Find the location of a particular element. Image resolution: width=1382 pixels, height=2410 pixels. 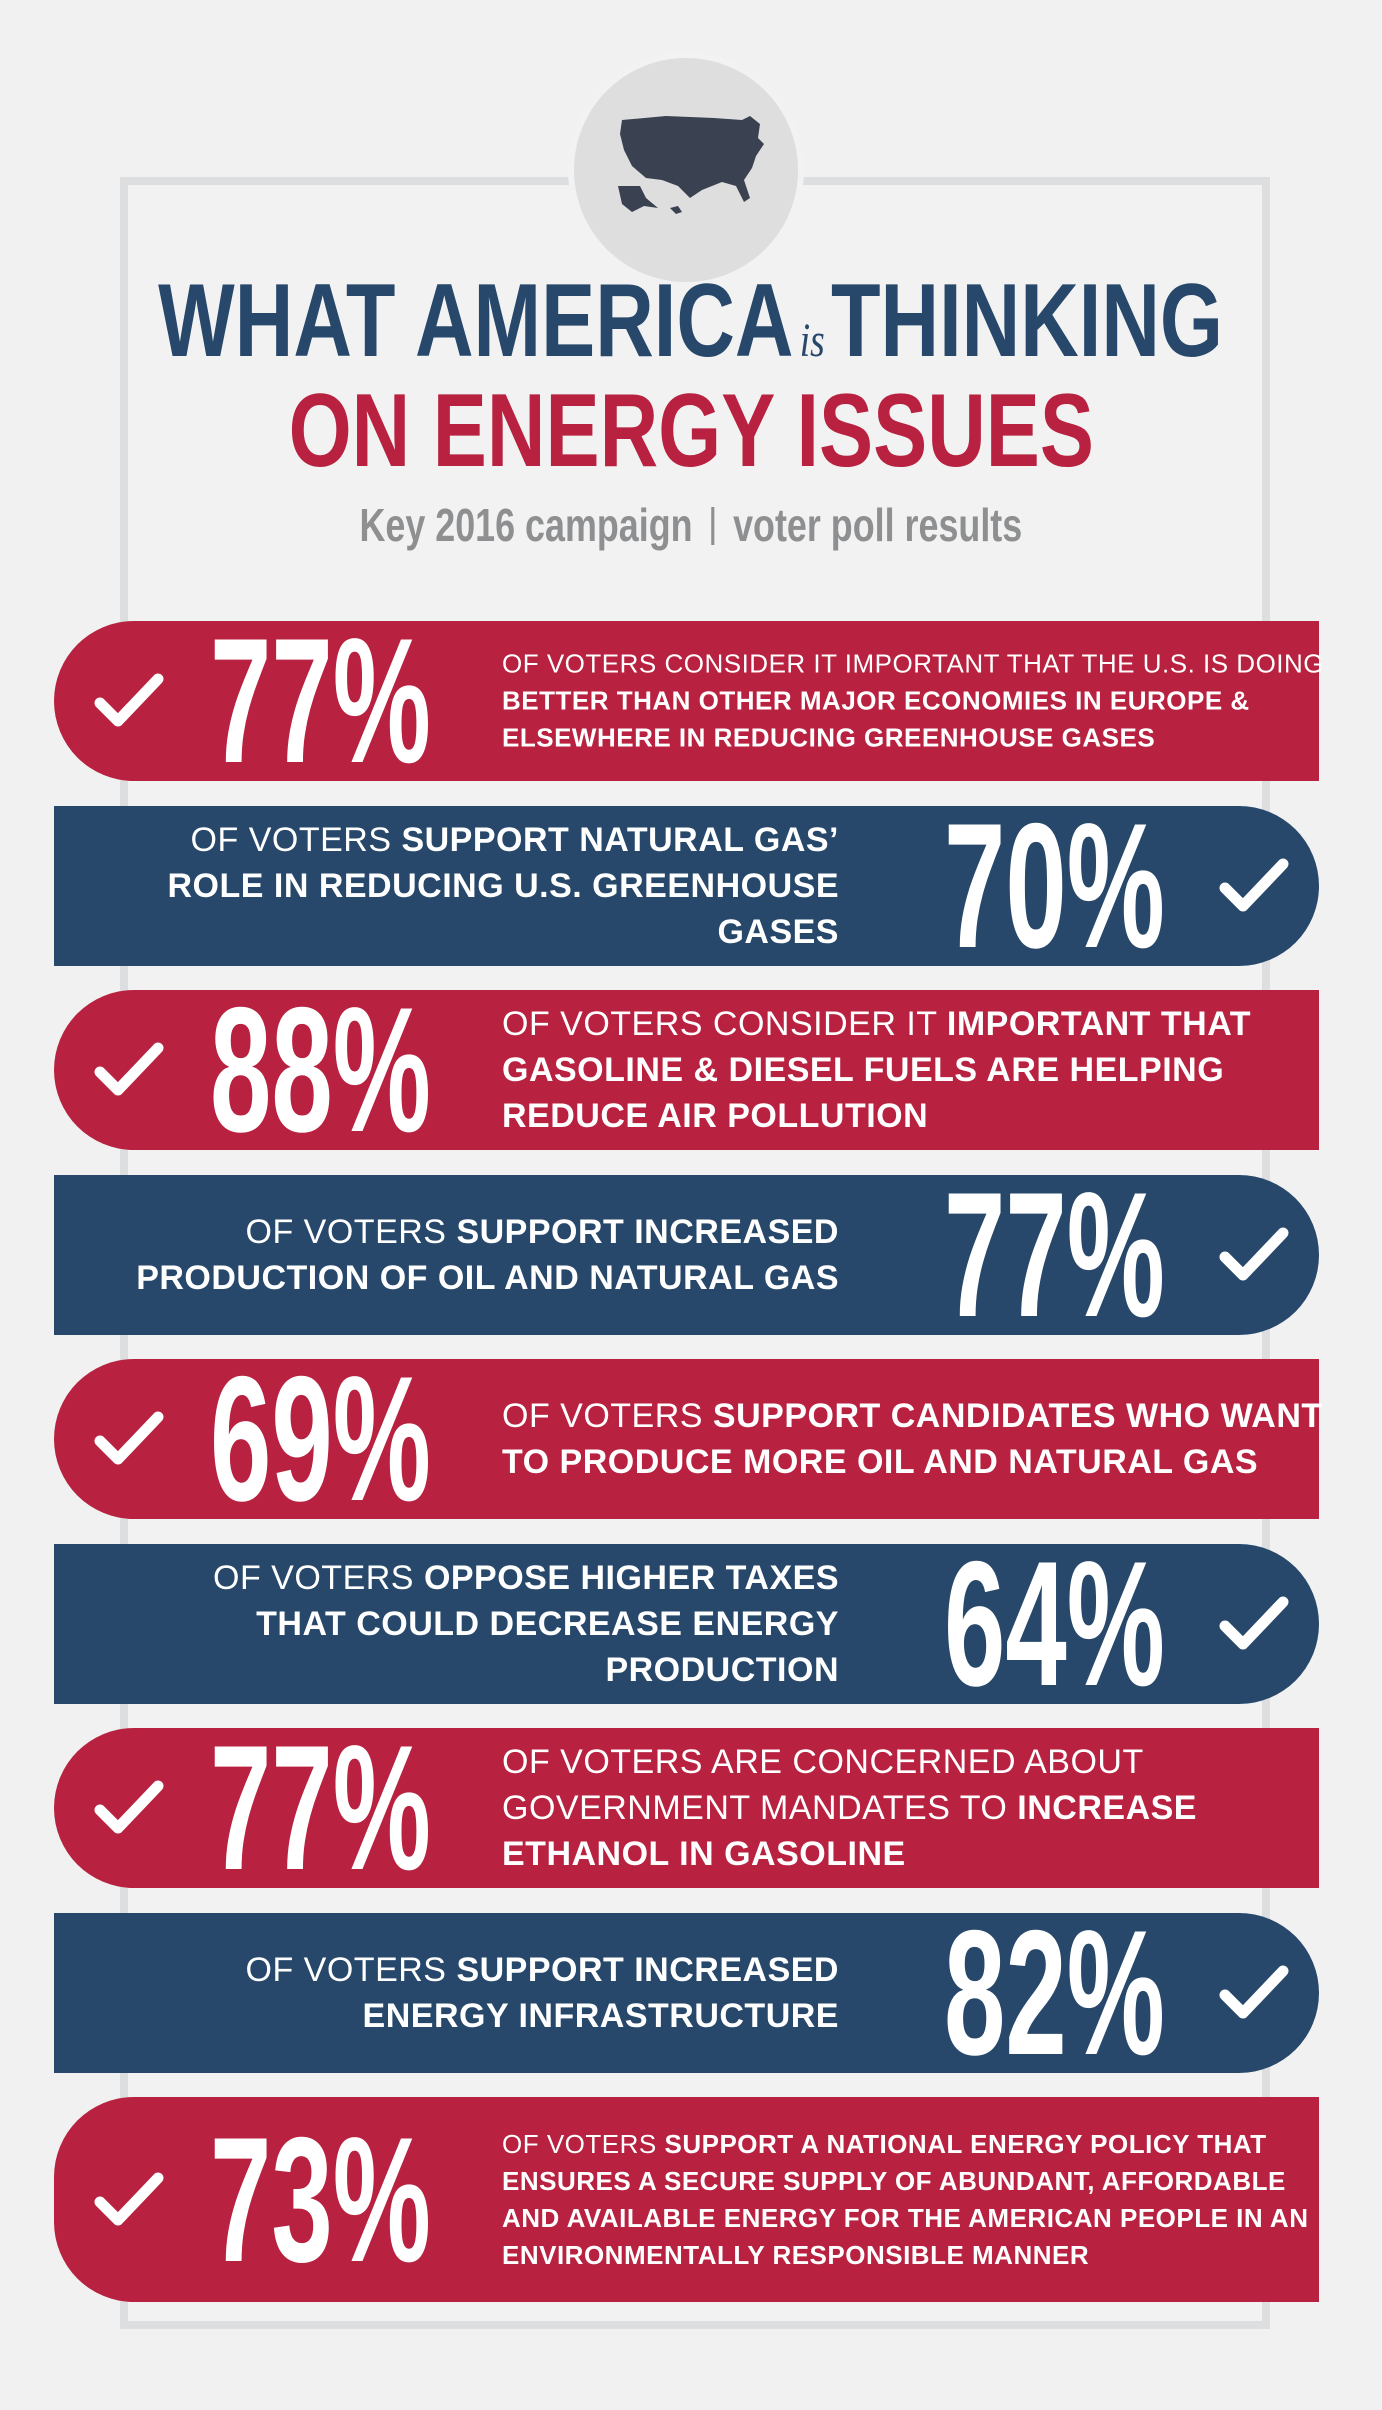

title-text: ON ENERGY ISSUES is located at coordinates (691, 431).